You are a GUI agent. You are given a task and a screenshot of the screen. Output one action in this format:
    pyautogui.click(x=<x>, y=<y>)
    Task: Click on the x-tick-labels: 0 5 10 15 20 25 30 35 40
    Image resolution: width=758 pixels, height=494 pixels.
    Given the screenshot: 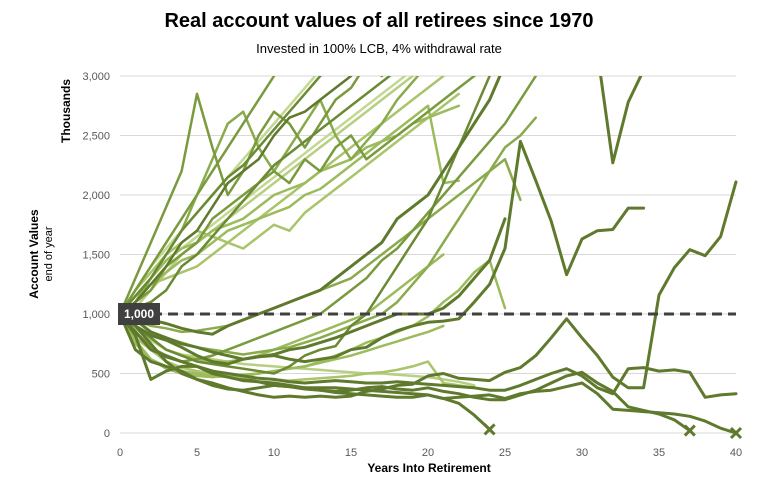 What is the action you would take?
    pyautogui.click(x=429, y=453)
    